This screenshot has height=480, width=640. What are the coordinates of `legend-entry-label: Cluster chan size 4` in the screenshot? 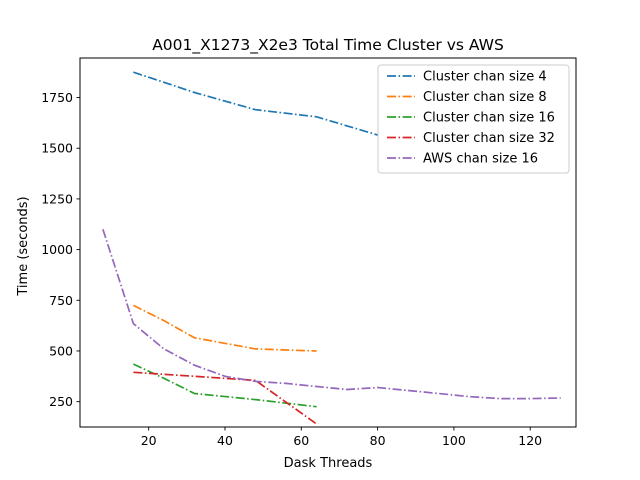 It's located at (485, 77).